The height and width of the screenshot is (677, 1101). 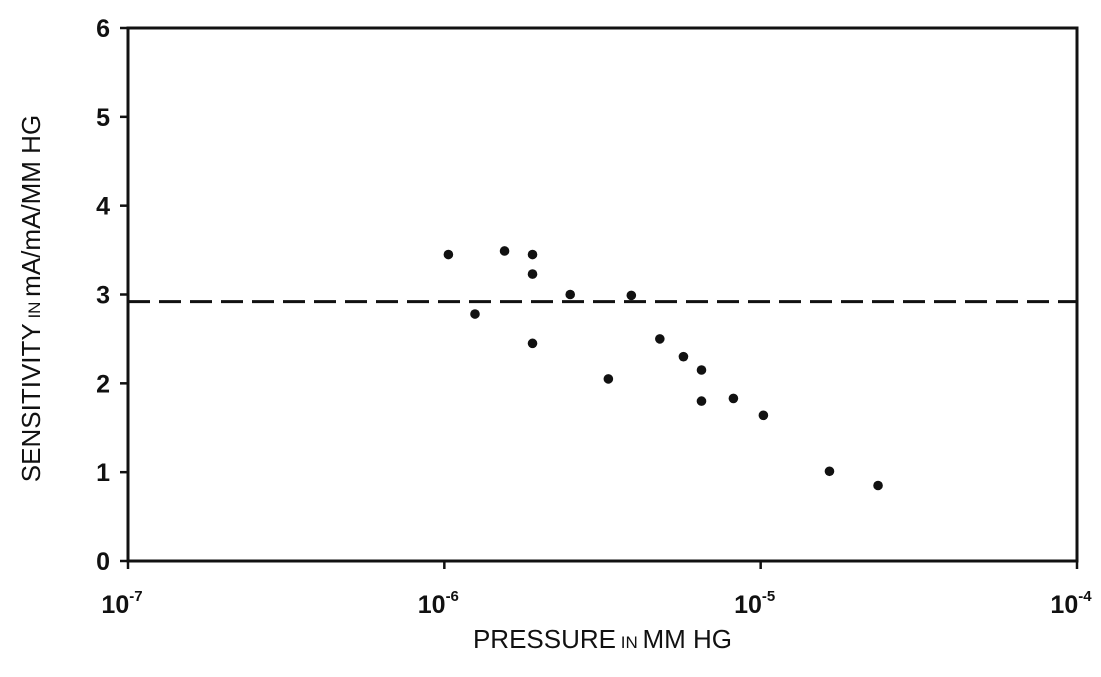 What do you see at coordinates (103, 207) in the screenshot?
I see `y-tick-label: 4` at bounding box center [103, 207].